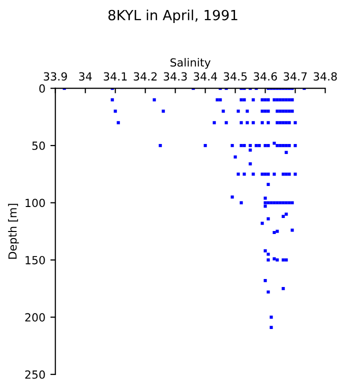 This screenshot has height=384, width=346. Describe the element at coordinates (35, 260) in the screenshot. I see `y-tick-label: 150` at that location.